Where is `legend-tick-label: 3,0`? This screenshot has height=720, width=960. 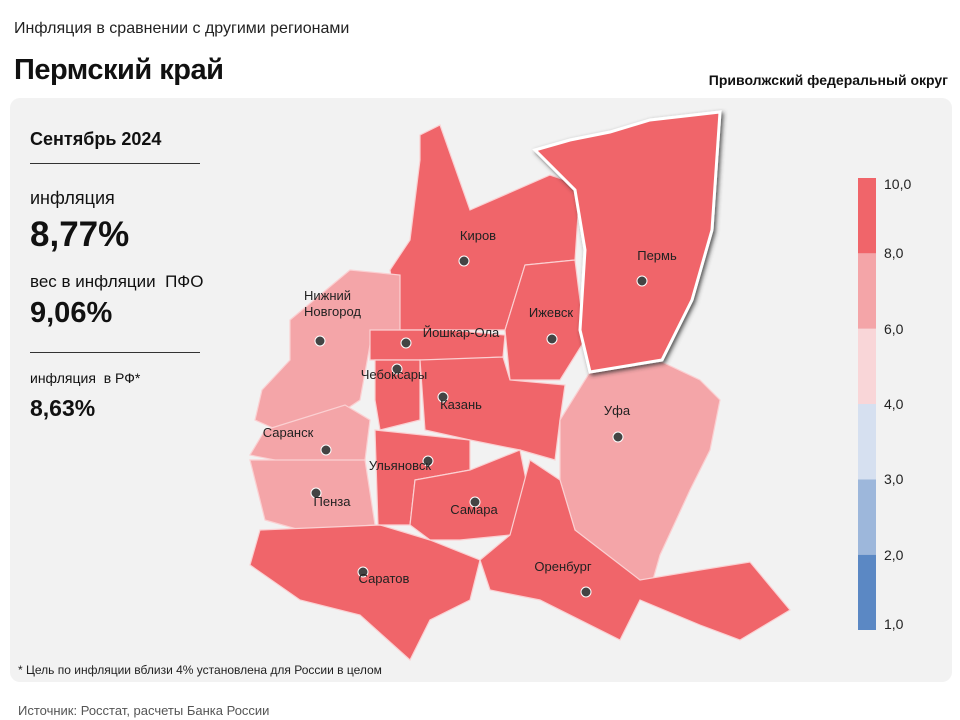
legend-tick-label: 3,0 is located at coordinates (894, 479).